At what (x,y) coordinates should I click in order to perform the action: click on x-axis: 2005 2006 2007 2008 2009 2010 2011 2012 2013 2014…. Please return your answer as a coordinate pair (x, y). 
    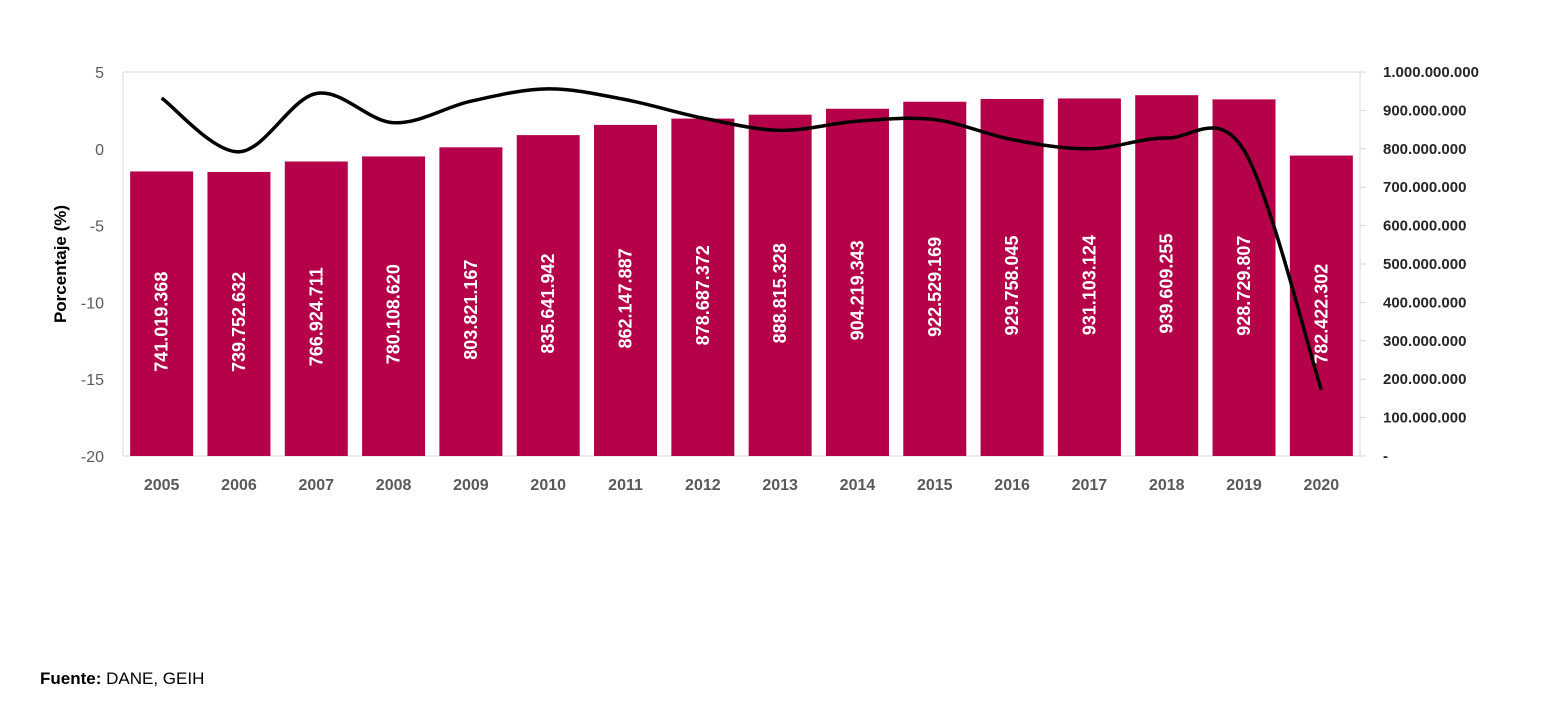
    Looking at the image, I should click on (741, 485).